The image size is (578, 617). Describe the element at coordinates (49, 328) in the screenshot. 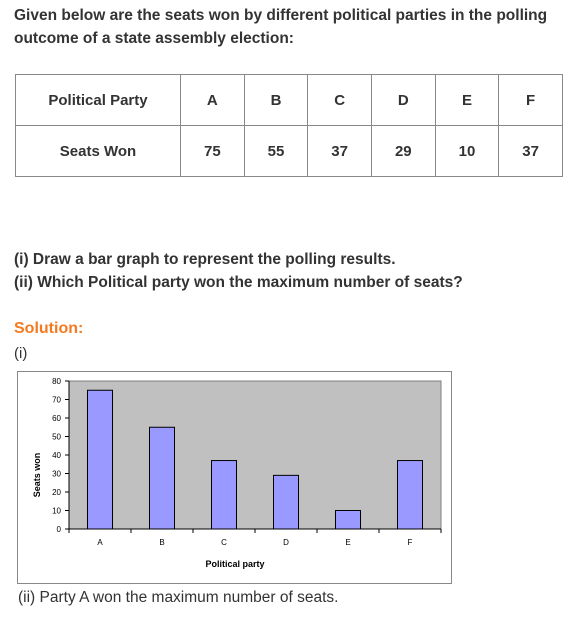

I see `solution-heading: Solution:` at that location.